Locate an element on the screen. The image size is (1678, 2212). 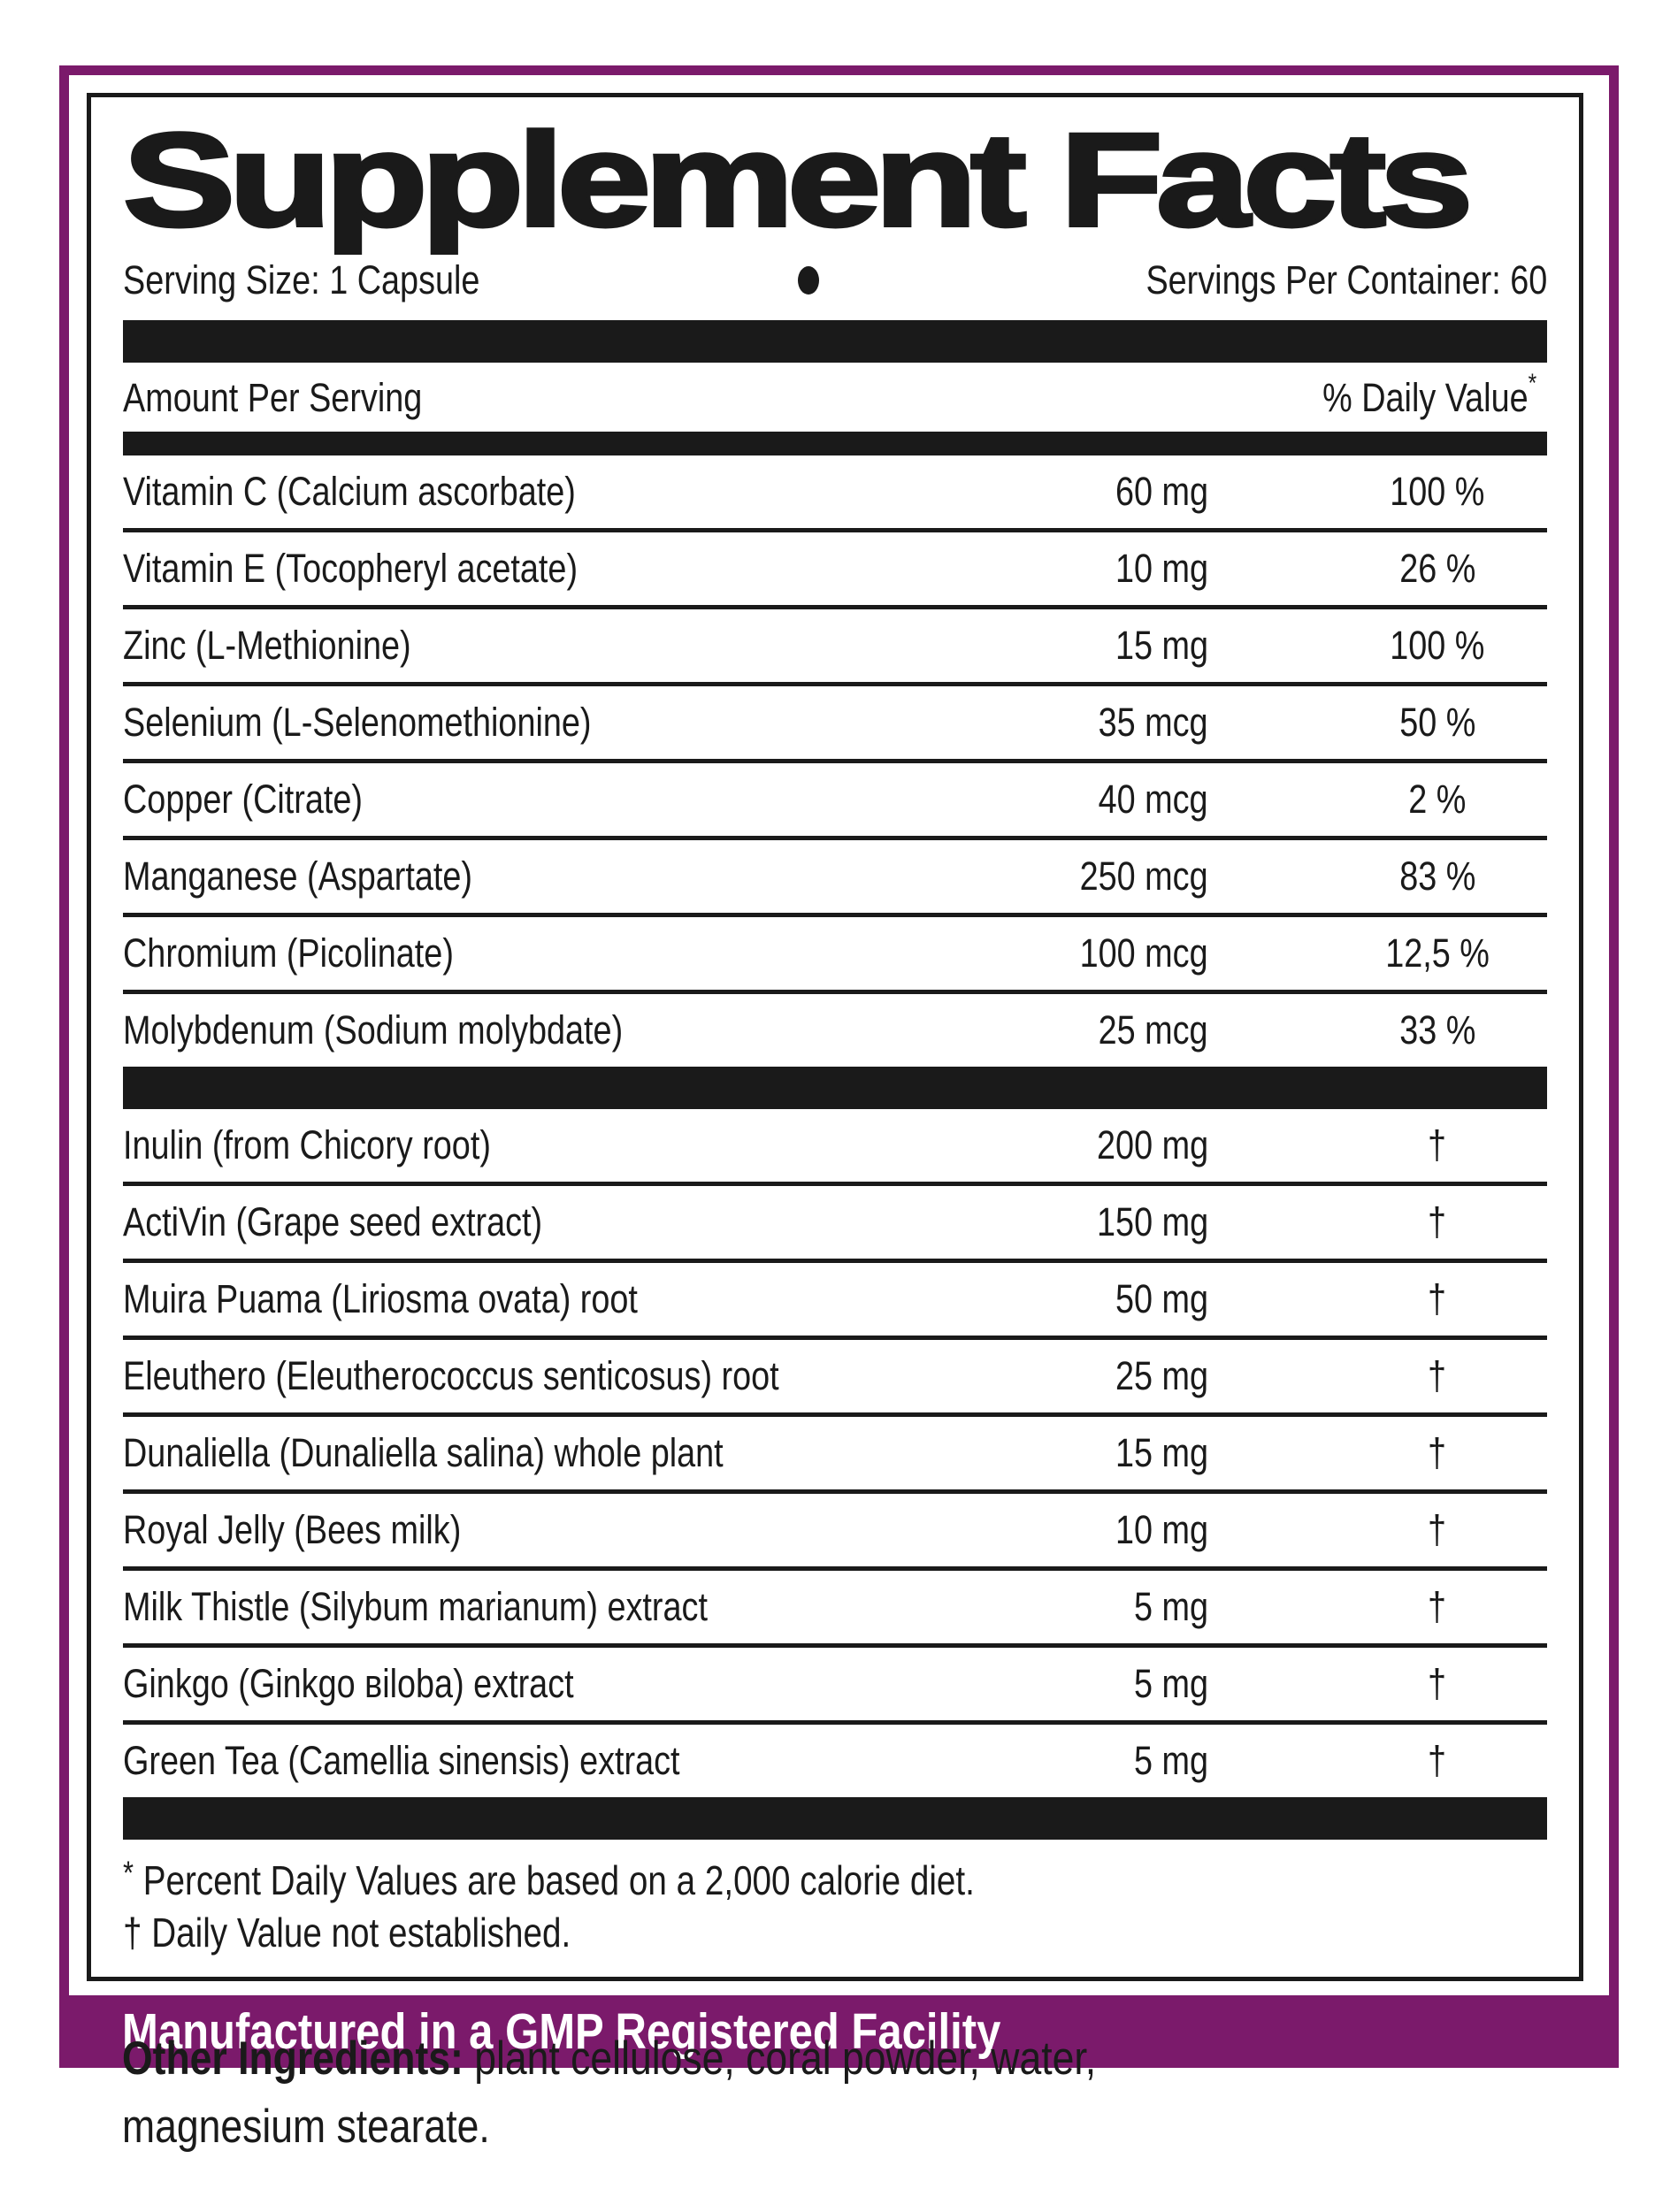
divider-bar-top is located at coordinates (835, 341).